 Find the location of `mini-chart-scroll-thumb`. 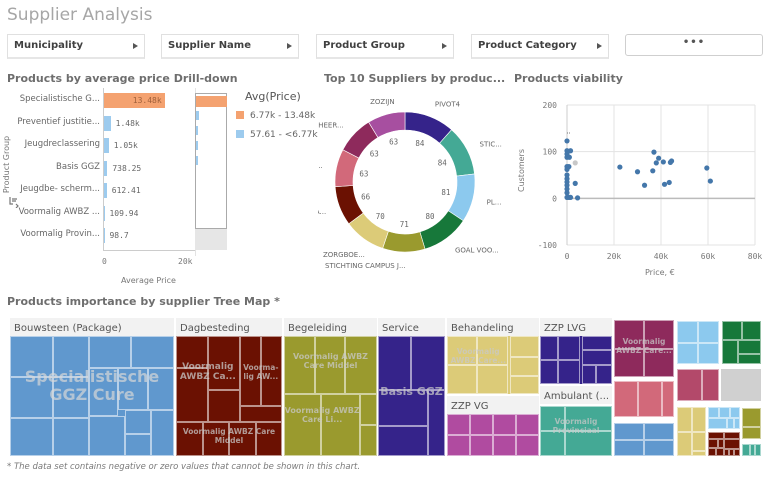

mini-chart-scroll-thumb is located at coordinates (211, 161).